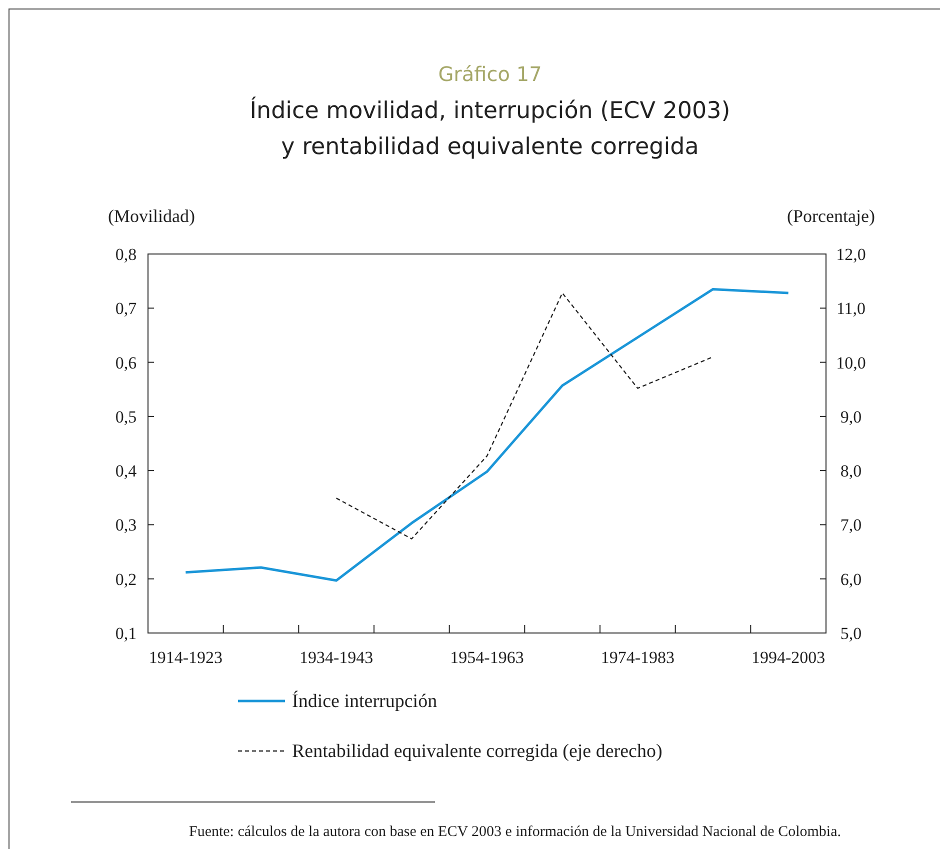  I want to click on y-tick-label: 0,2, so click(126, 579).